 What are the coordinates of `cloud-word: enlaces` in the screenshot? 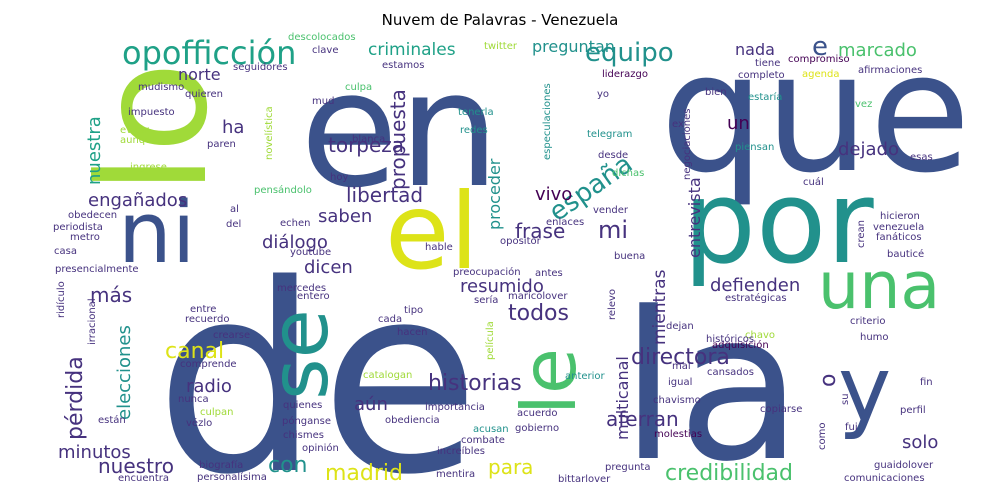 It's located at (565, 222).